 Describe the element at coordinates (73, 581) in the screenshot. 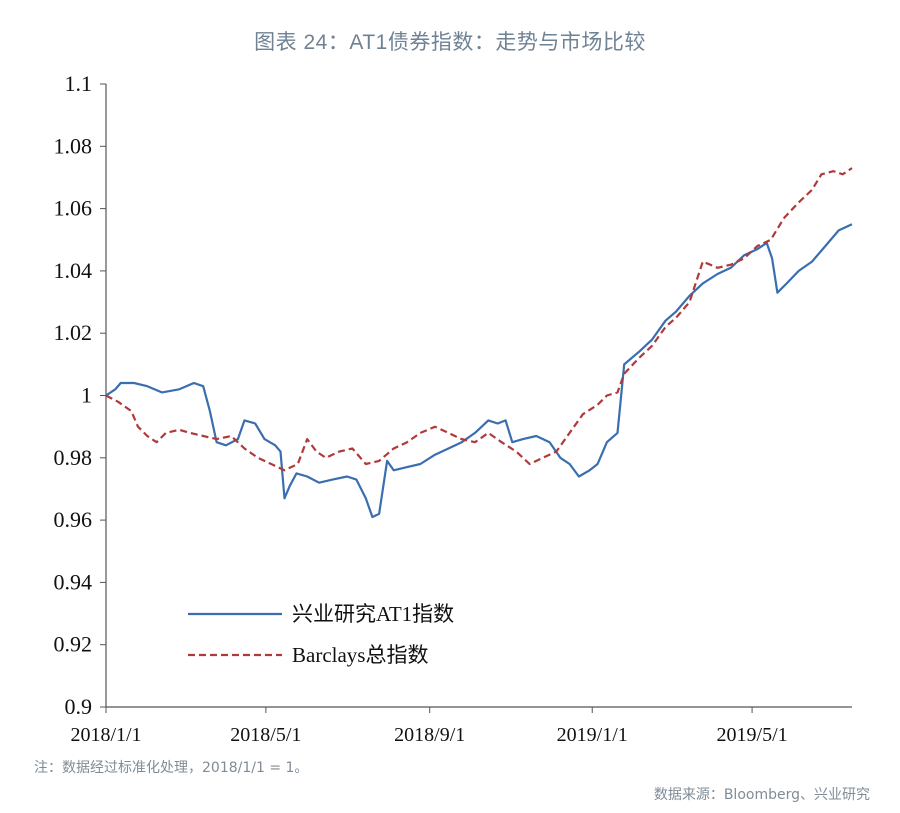

I see `y-tick-label: 0.94` at that location.